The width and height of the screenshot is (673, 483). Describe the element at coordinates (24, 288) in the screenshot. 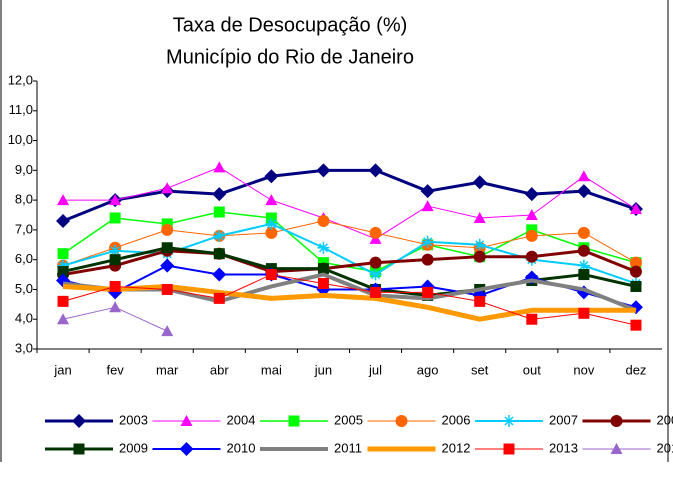

I see `y-tick-label: 5,0` at that location.